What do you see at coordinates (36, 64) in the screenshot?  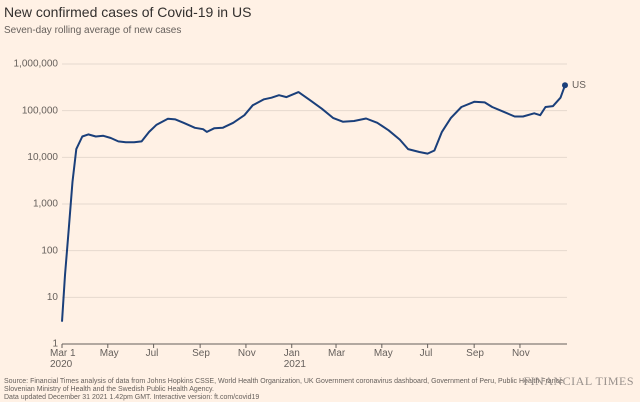 I see `y-tick-label: 1,000,000` at bounding box center [36, 64].